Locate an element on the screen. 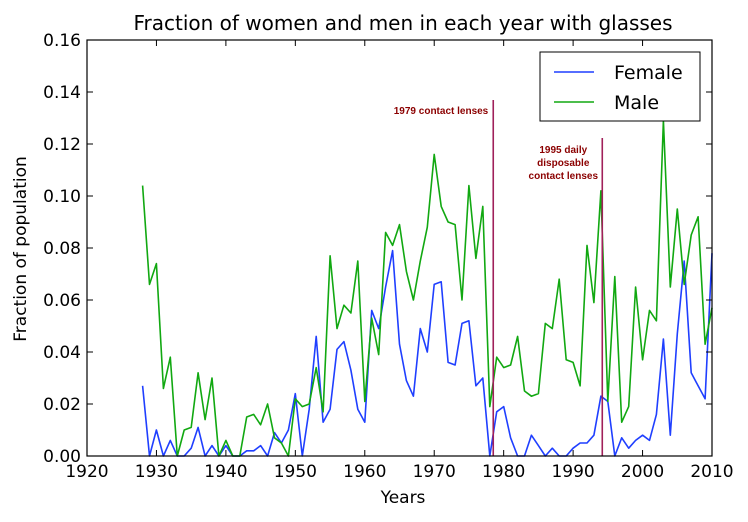  x-tick-label: 1970 is located at coordinates (434, 472).